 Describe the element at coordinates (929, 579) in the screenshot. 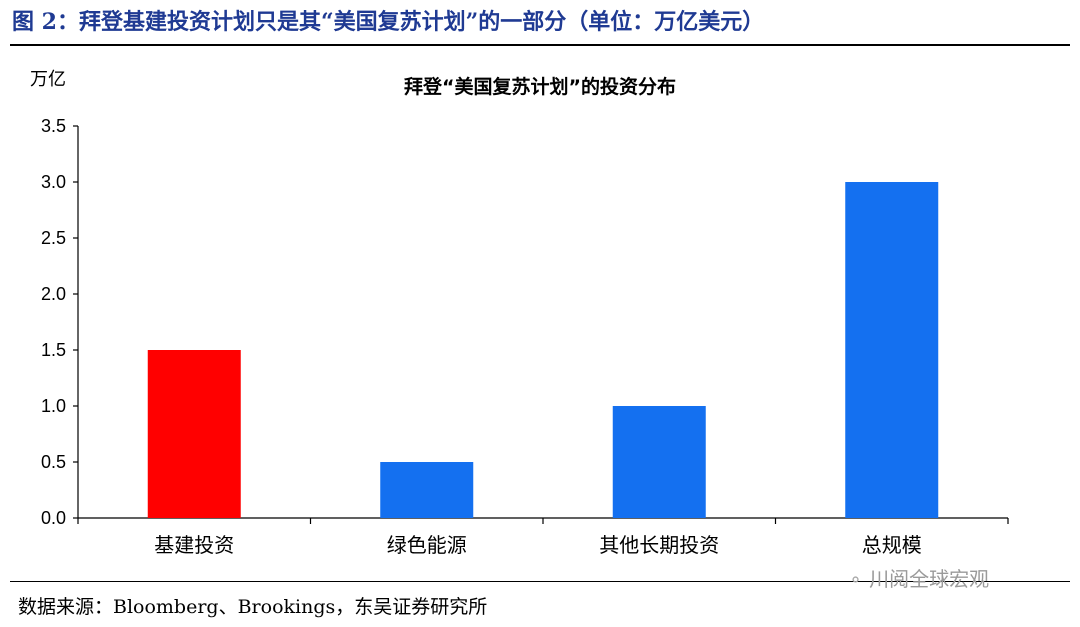

I see `watermark-text: 川阅全球宏观` at that location.